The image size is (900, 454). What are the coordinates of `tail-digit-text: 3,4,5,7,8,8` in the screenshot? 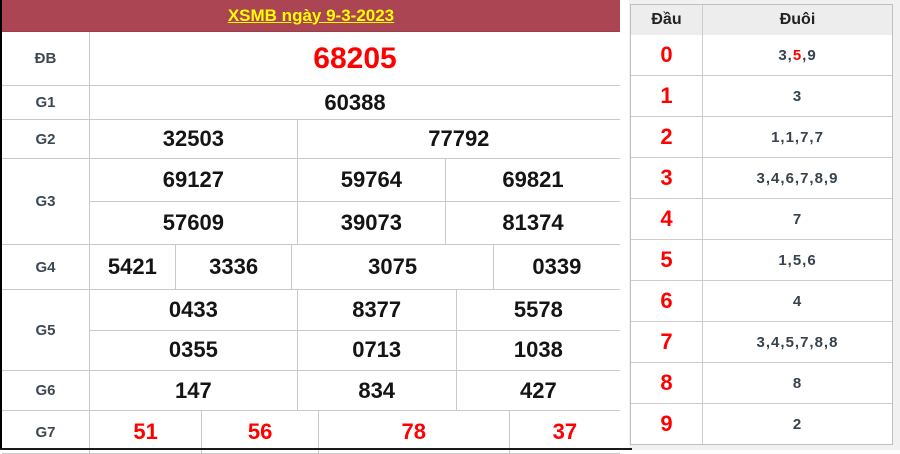 It's located at (797, 342).